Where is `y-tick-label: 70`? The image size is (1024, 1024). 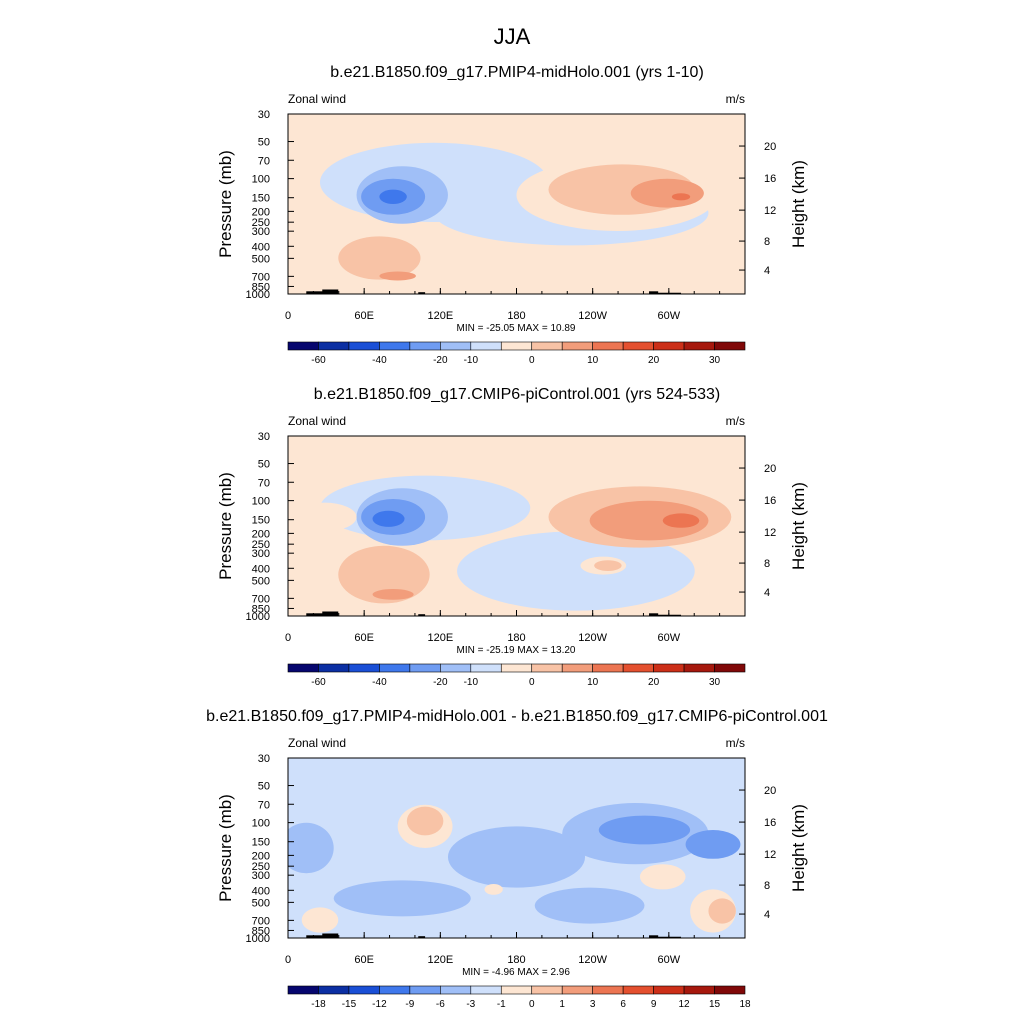
y-tick-label: 70 is located at coordinates (264, 805).